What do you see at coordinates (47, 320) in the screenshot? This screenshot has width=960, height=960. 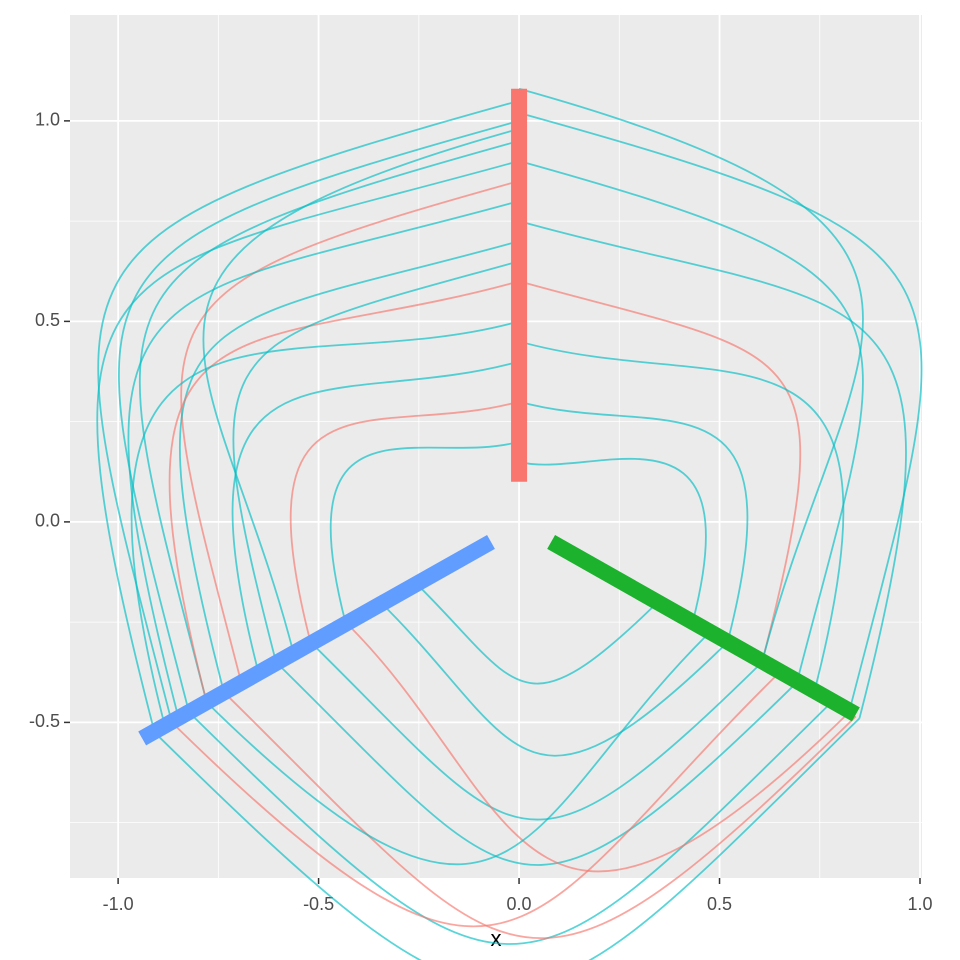 I see `y-tick-label: 0.5` at bounding box center [47, 320].